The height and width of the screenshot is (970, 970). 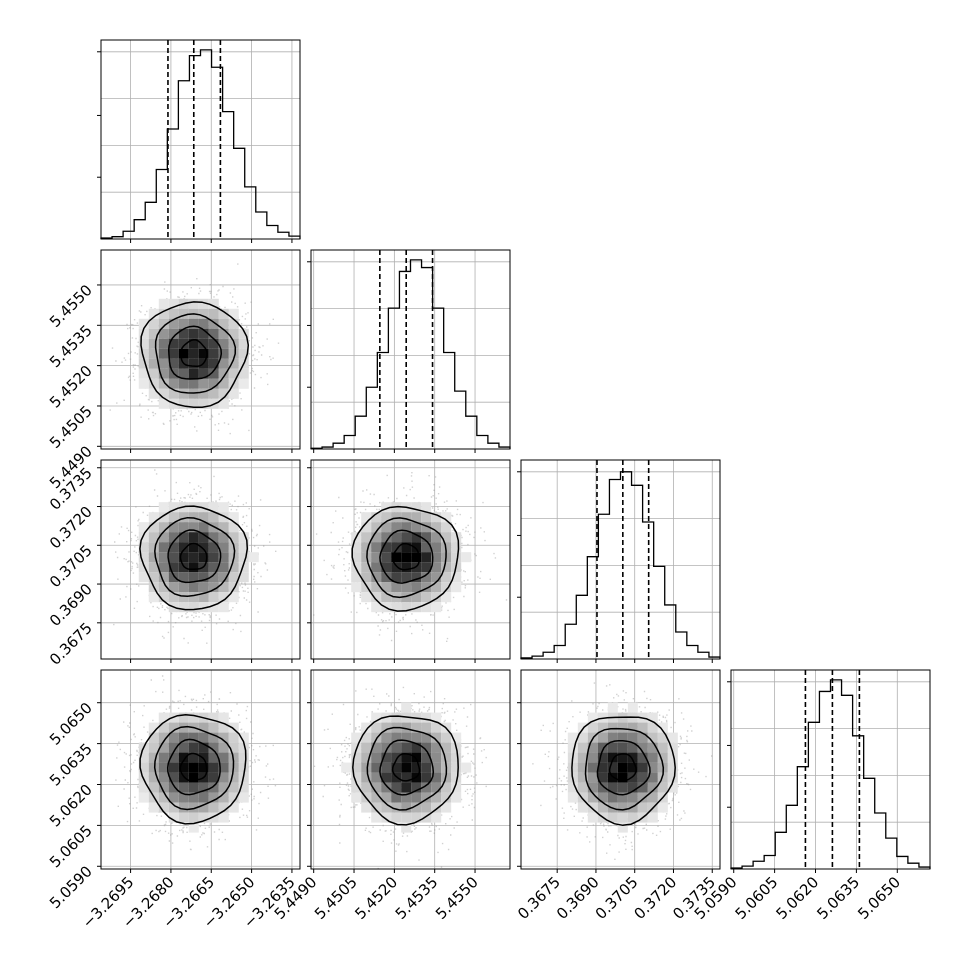 I want to click on y-tick-label-1-4: 5.4550, so click(x=71, y=306).